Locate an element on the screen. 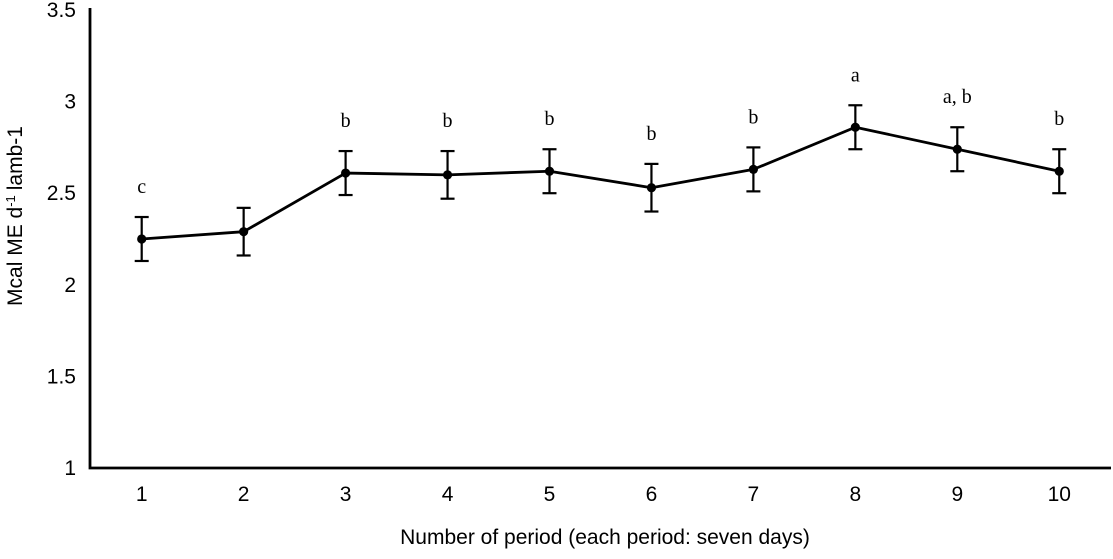 The image size is (1113, 559). y-tick-label: 1.5 is located at coordinates (61, 376).